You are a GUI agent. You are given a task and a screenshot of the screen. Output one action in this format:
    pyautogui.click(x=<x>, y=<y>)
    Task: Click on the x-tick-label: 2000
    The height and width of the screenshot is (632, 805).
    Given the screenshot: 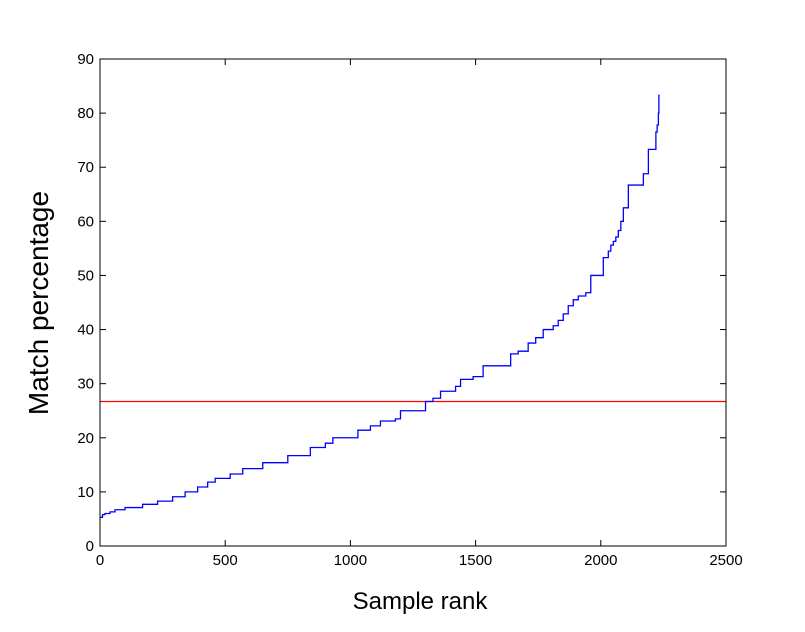 What is the action you would take?
    pyautogui.click(x=600, y=560)
    